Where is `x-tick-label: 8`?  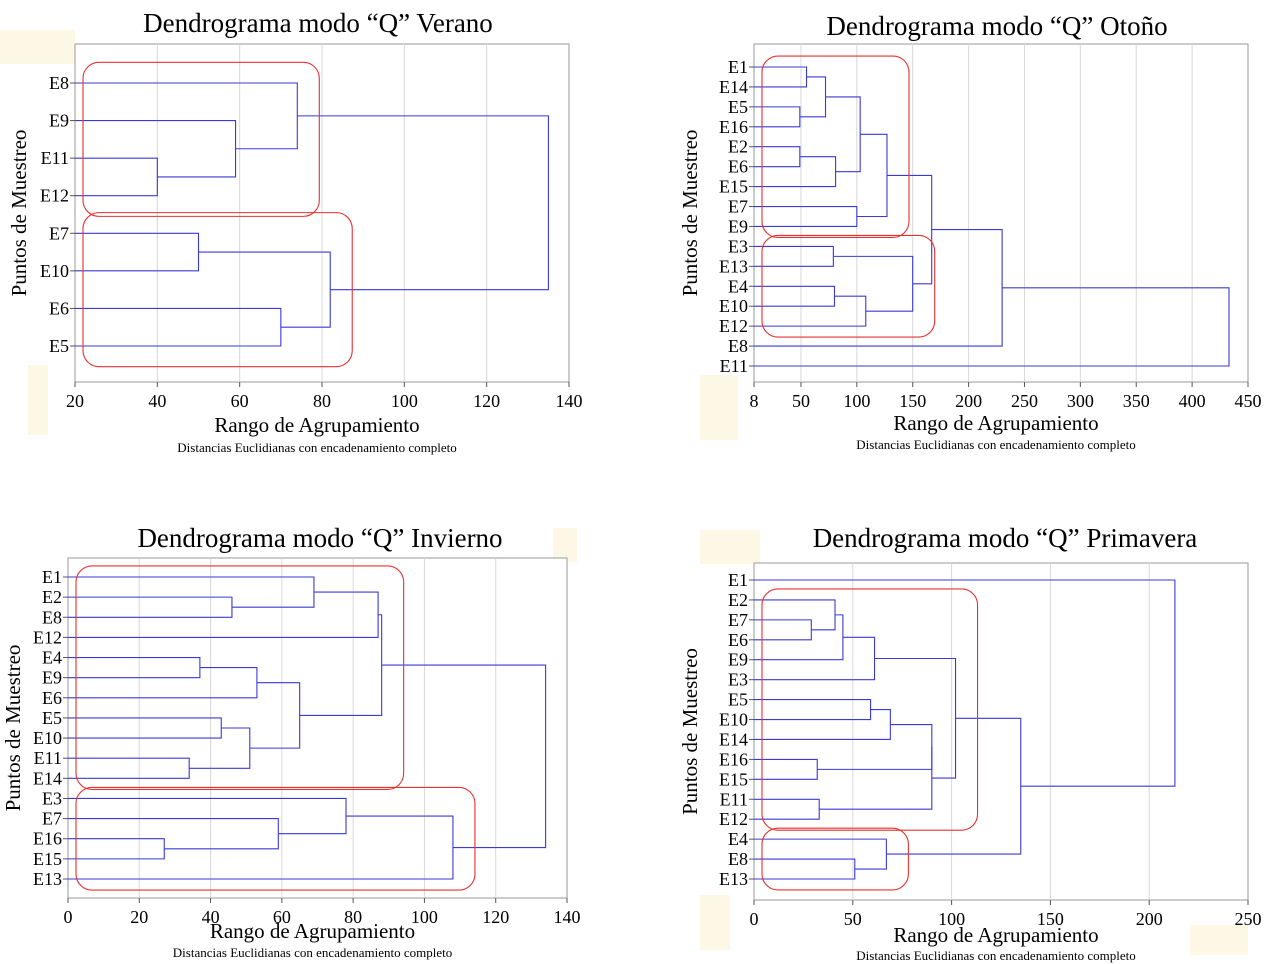
x-tick-label: 8 is located at coordinates (754, 401).